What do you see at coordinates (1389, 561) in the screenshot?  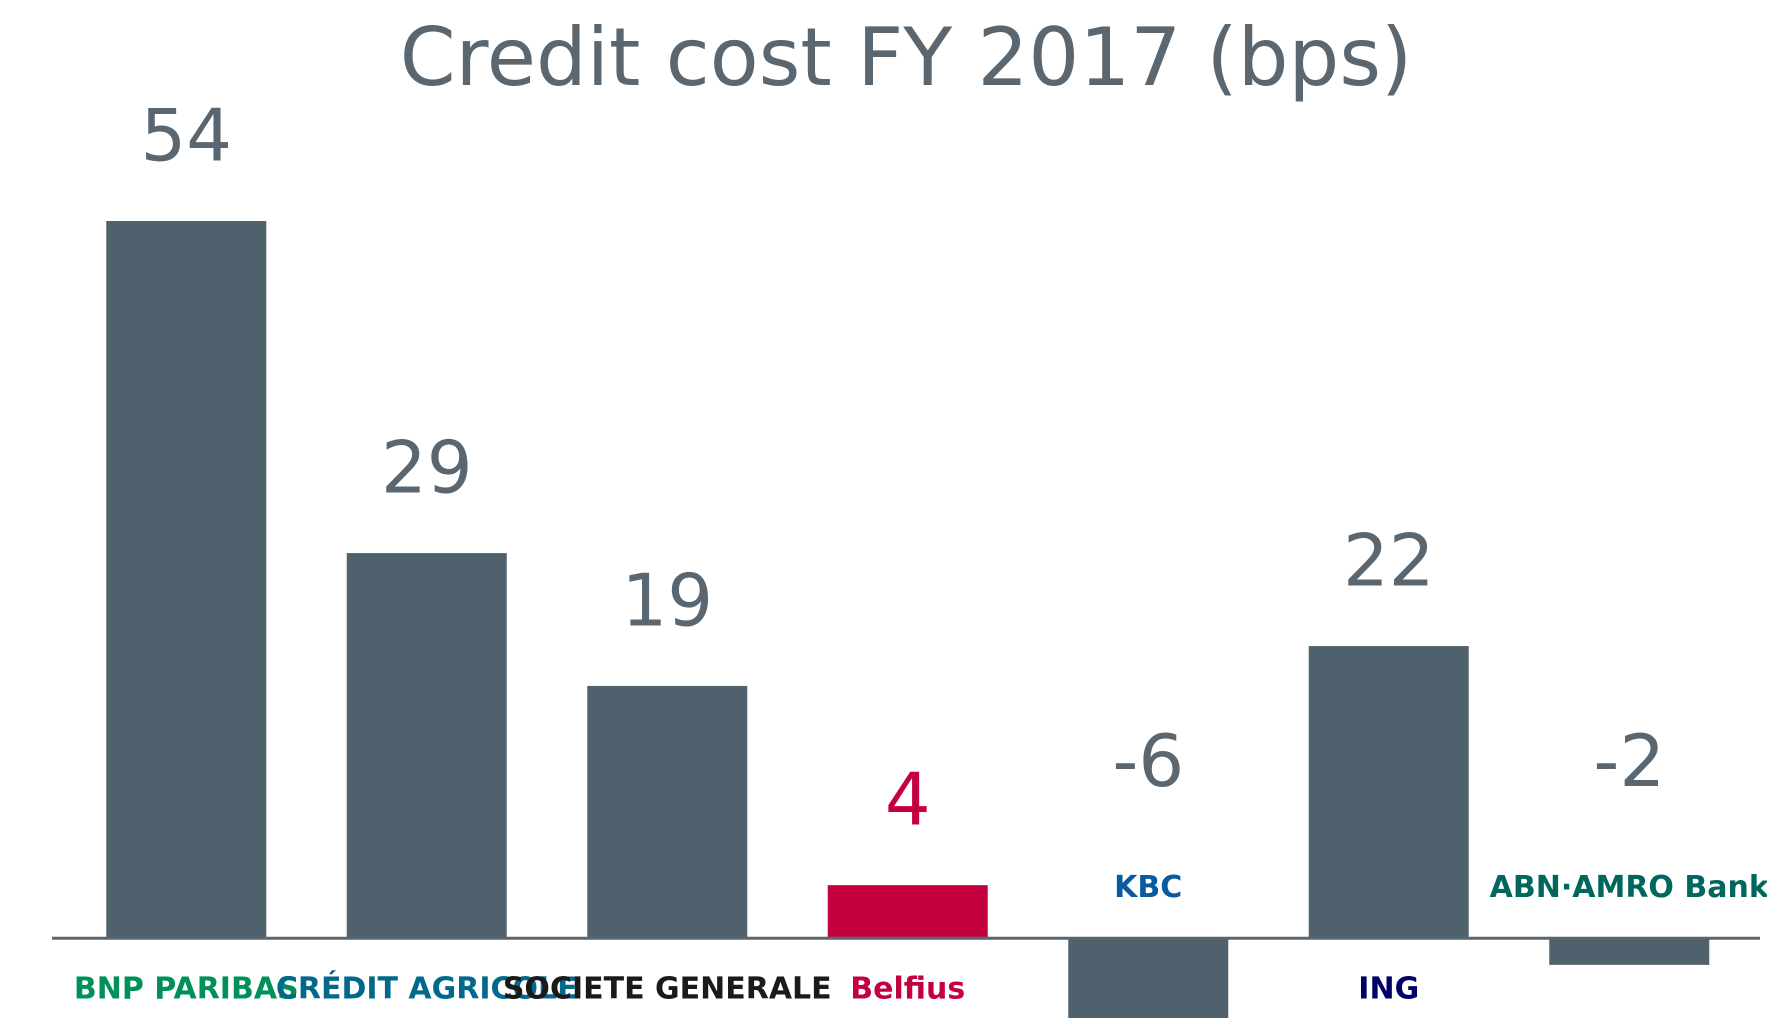 I see `value-label: 22` at bounding box center [1389, 561].